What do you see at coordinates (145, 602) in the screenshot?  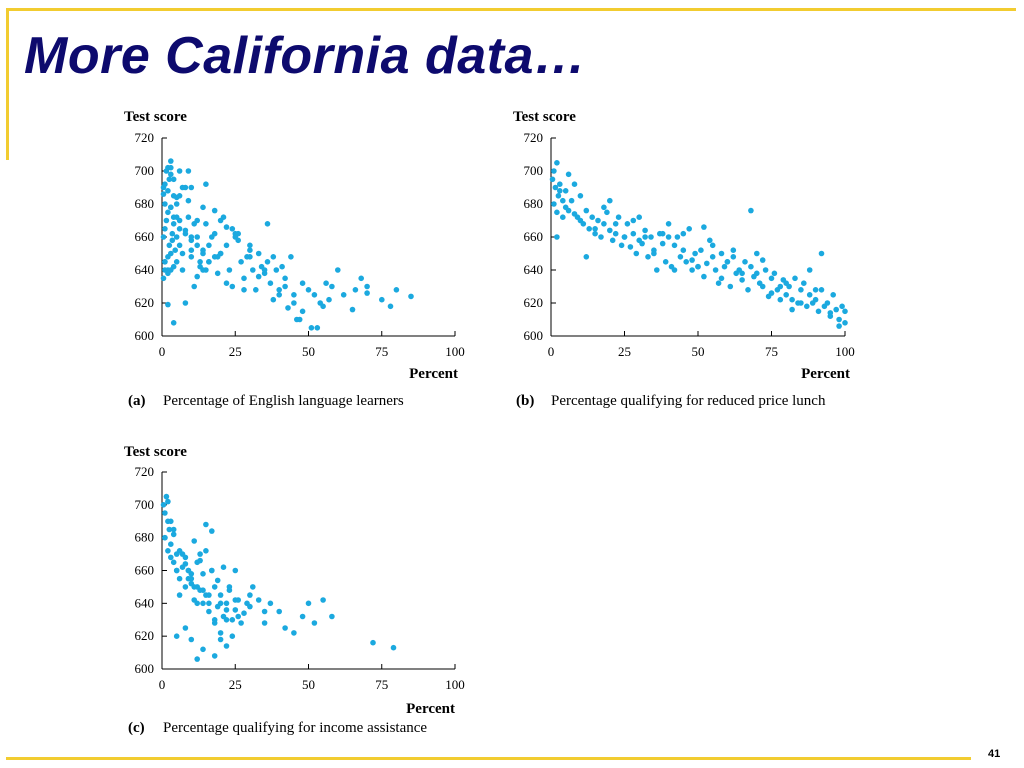 I see `y-tick-label-c: 640` at bounding box center [145, 602].